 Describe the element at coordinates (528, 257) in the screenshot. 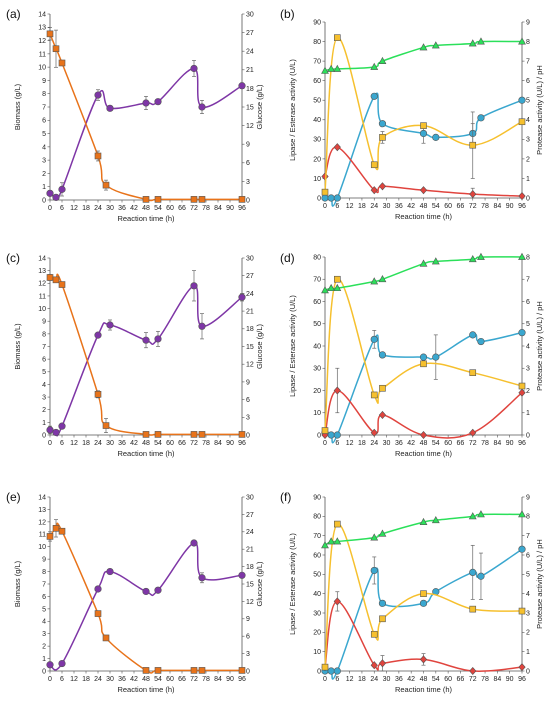

I see `y2-tick-label: 8` at that location.